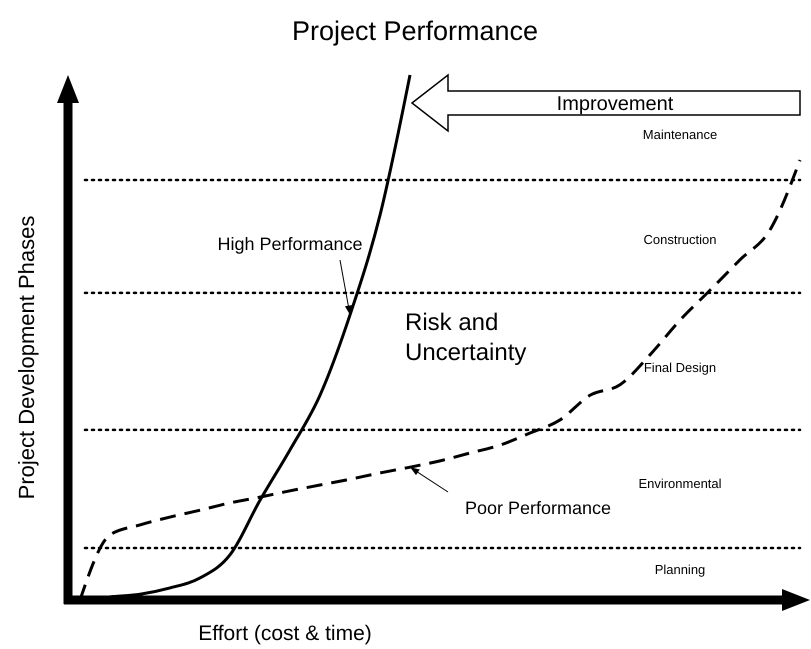 The height and width of the screenshot is (649, 811). Describe the element at coordinates (465, 337) in the screenshot. I see `annotation: Risk and Uncertainty` at that location.